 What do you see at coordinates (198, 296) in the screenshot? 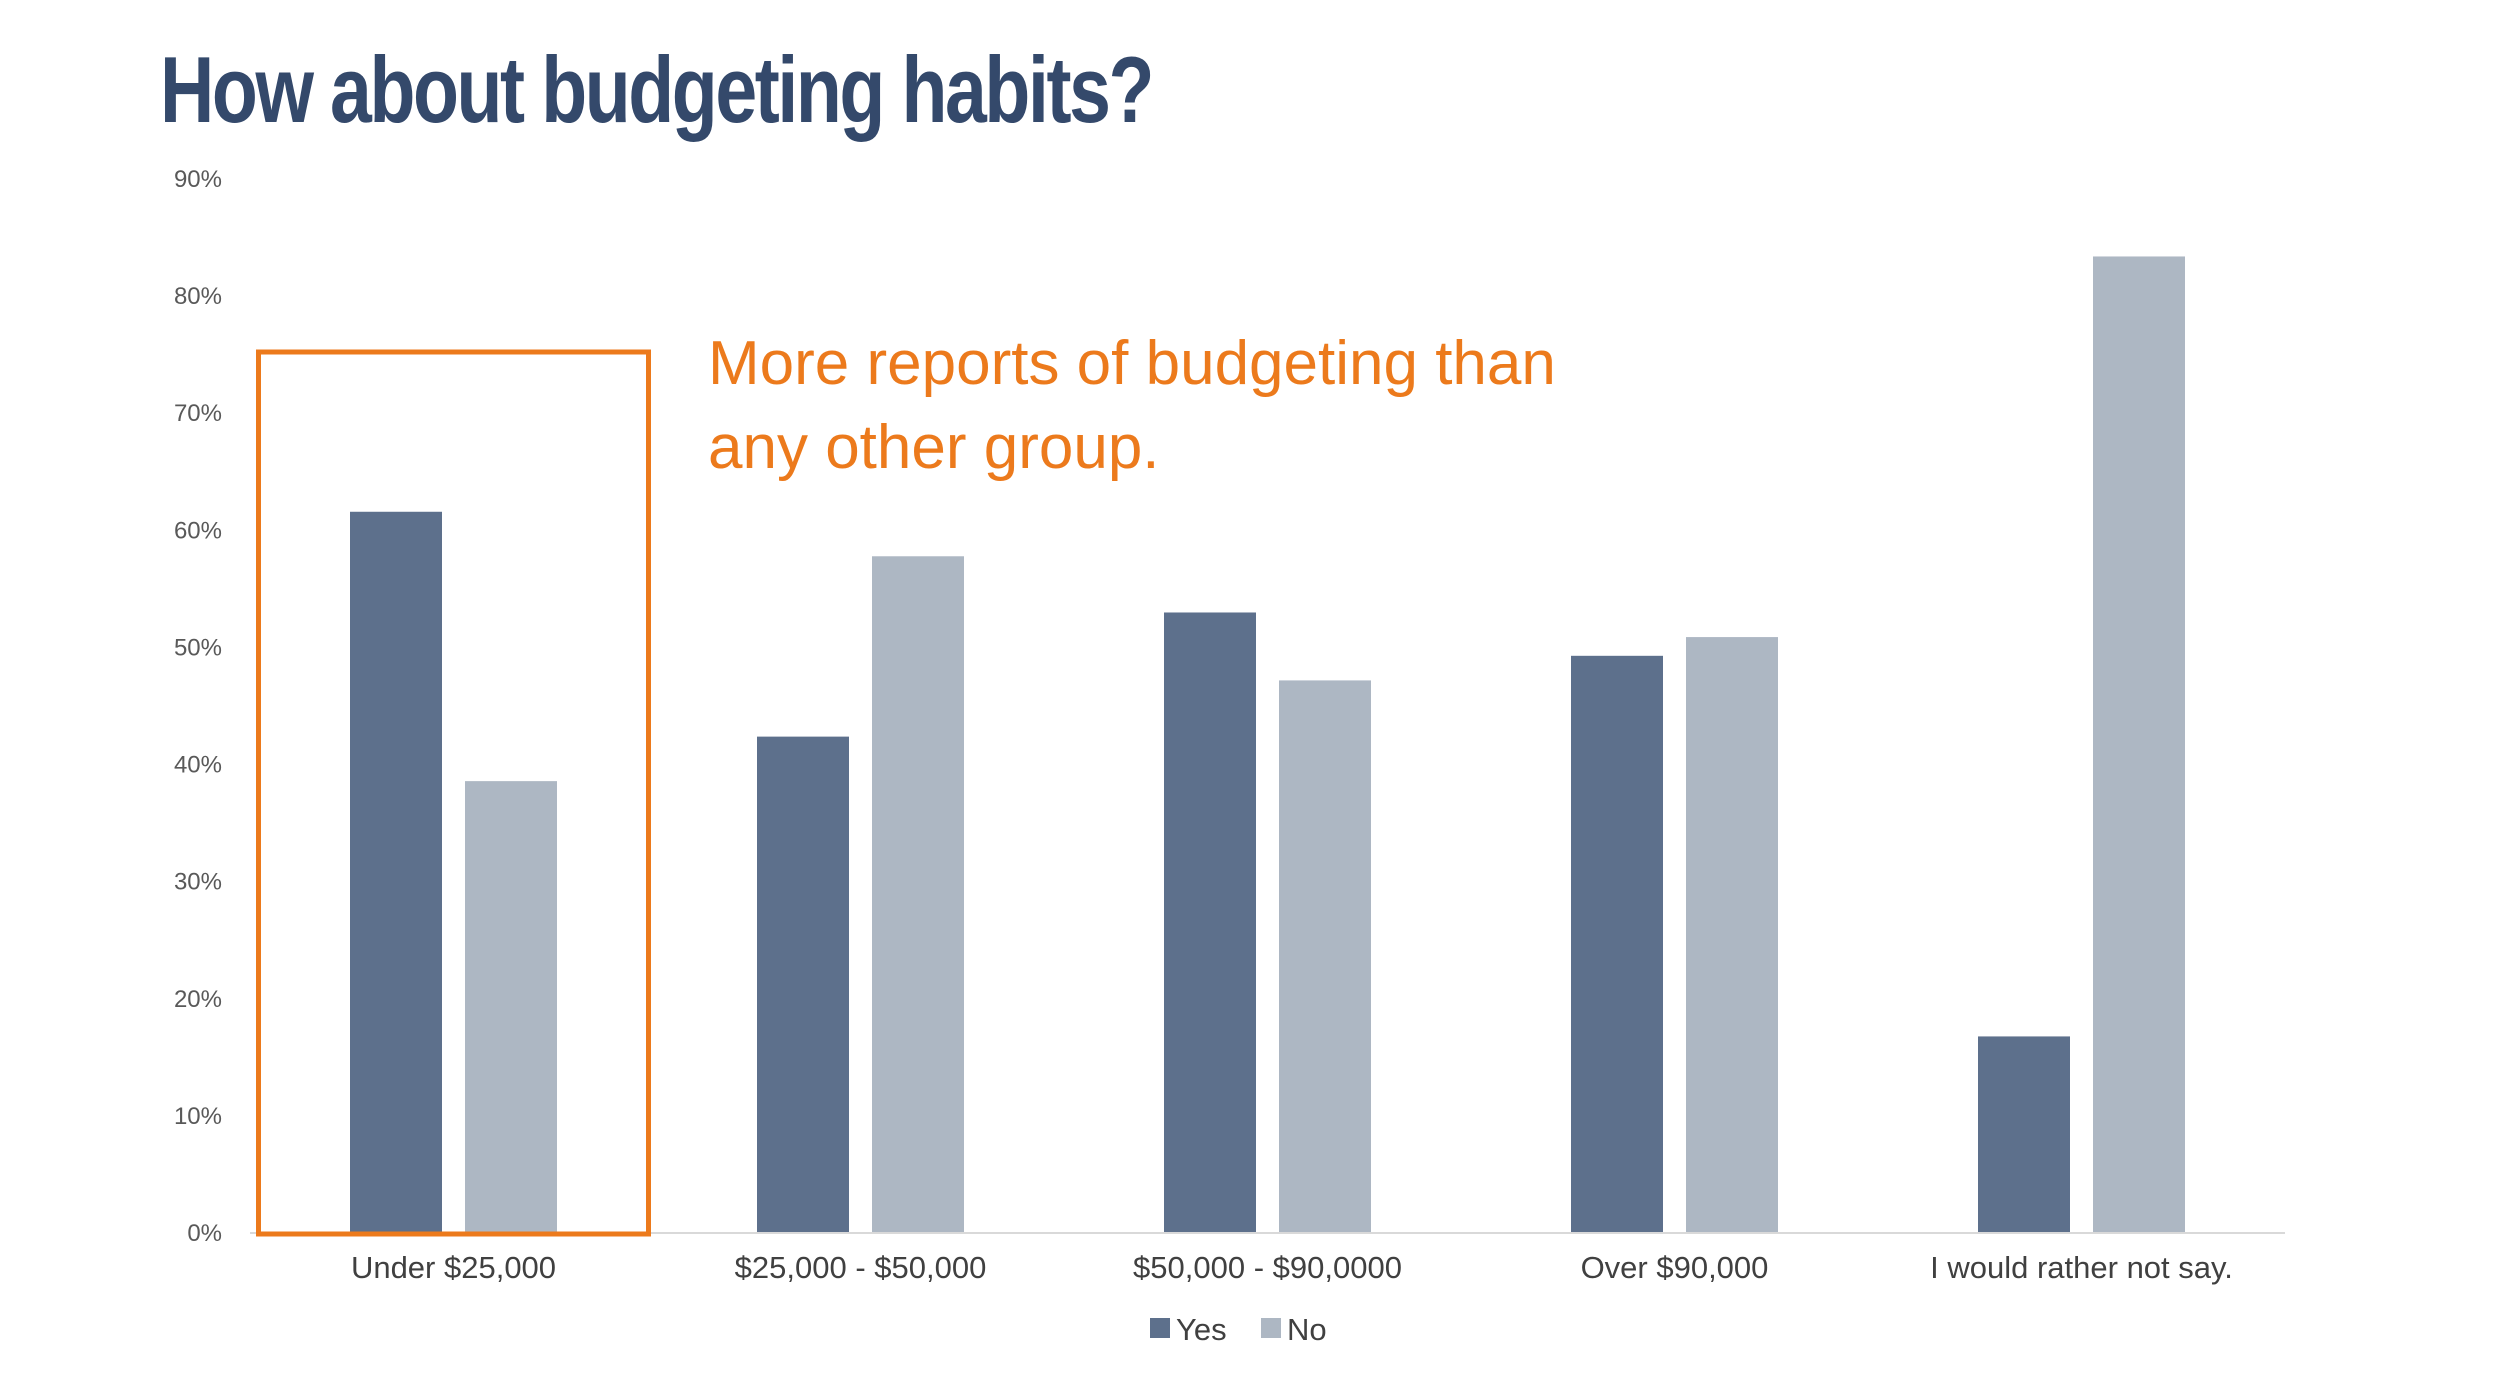
I see `y-tick-label: 80%` at bounding box center [198, 296].